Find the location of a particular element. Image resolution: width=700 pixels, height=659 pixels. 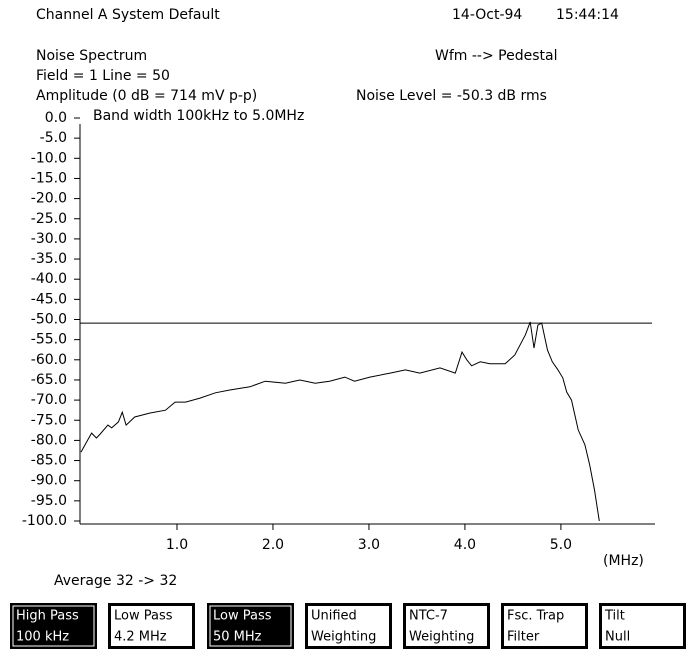

y-tick-label: -60.0 is located at coordinates (49, 360).